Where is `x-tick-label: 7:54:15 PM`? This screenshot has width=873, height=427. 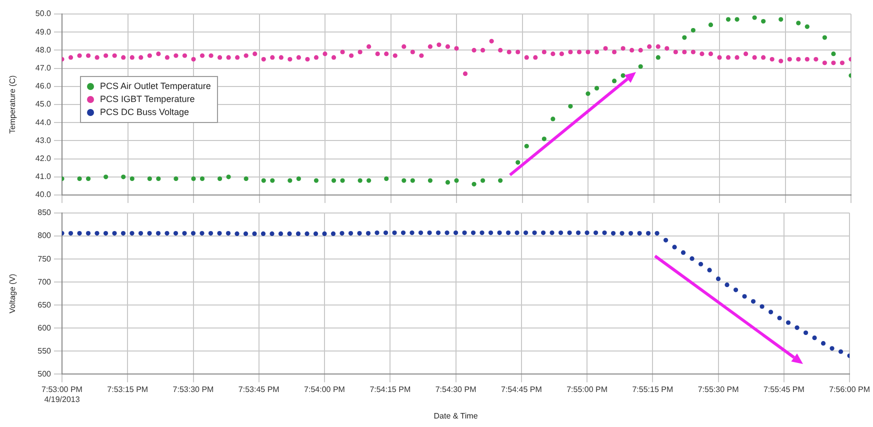 x-tick-label: 7:54:15 PM is located at coordinates (390, 389).